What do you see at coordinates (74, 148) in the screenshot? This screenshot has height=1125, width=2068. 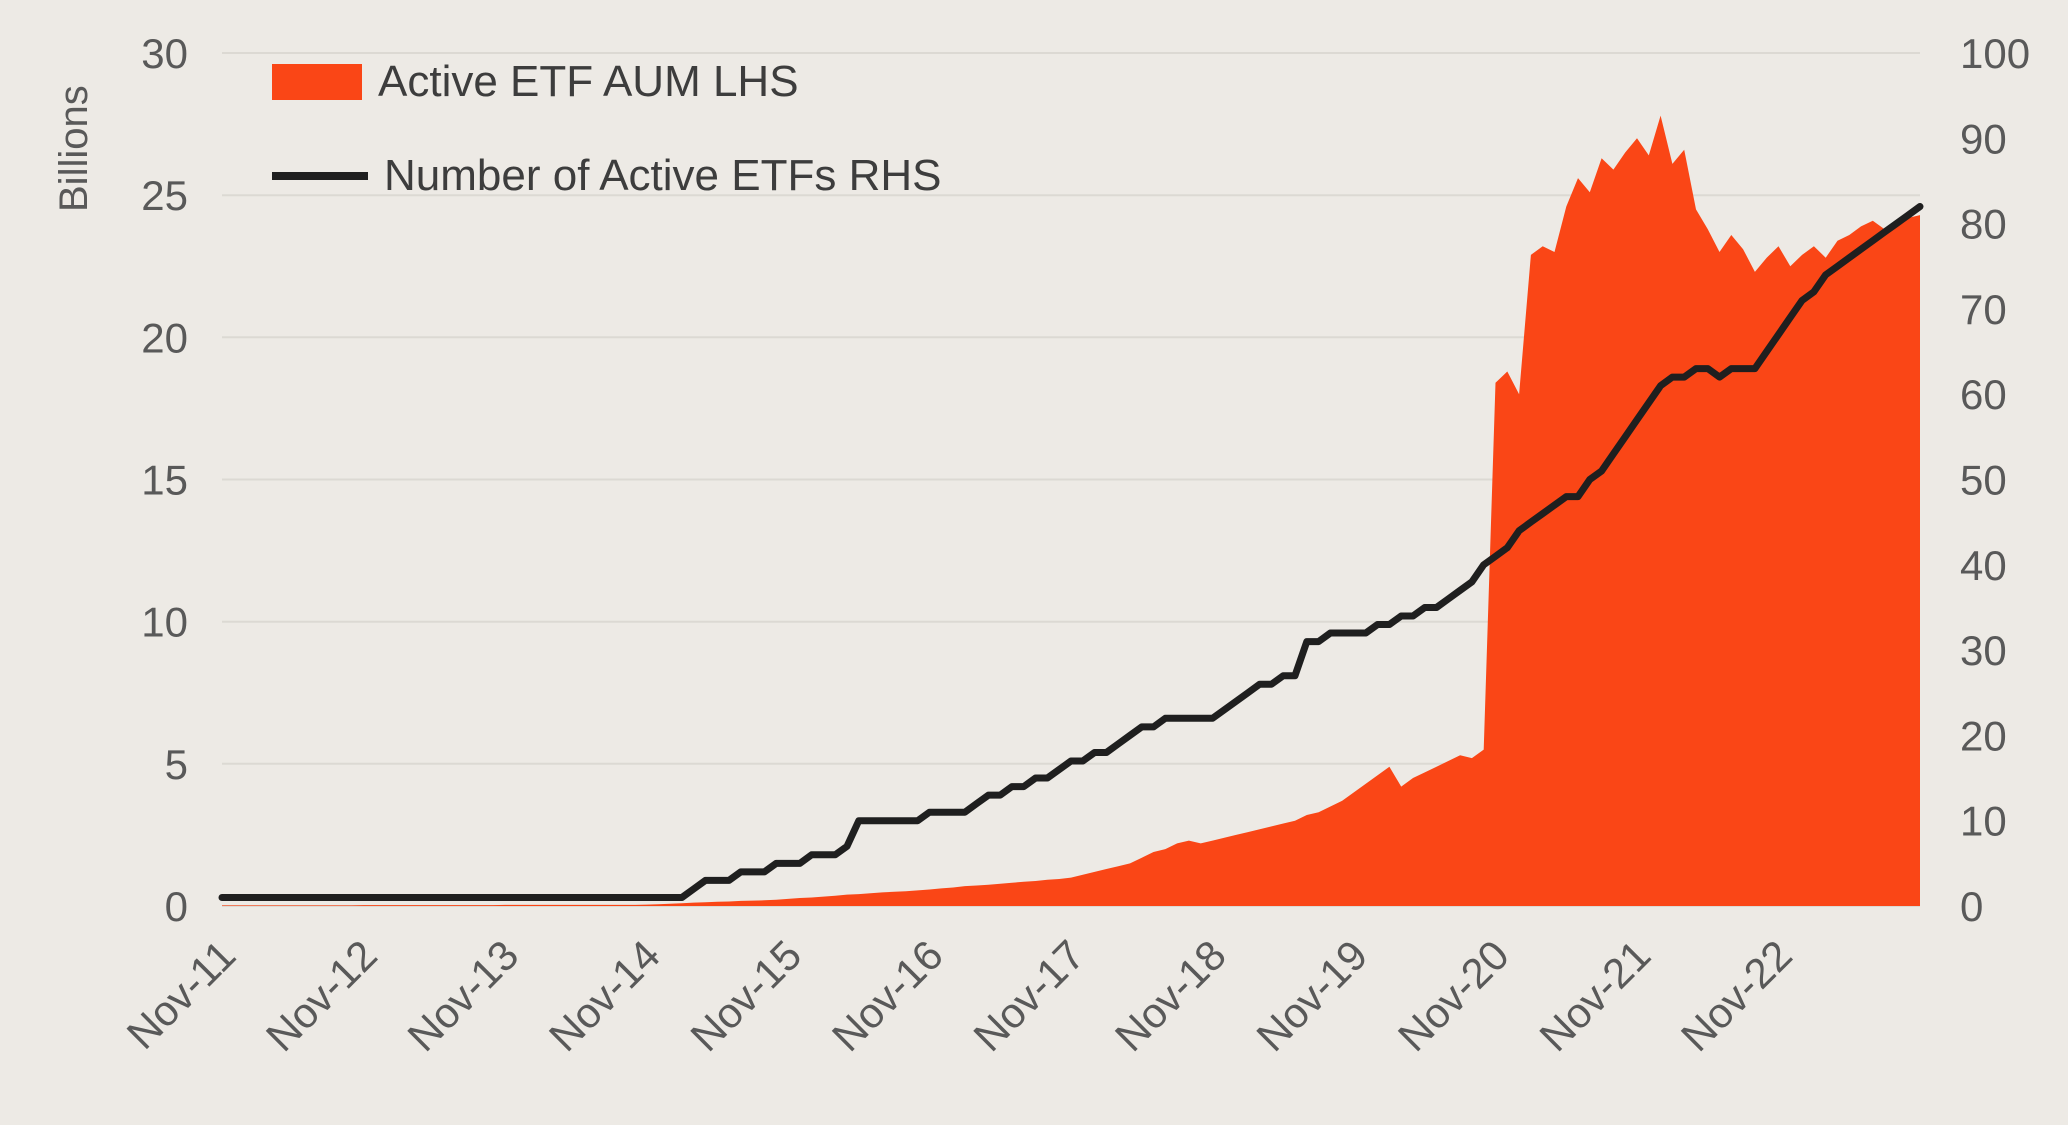 I see `left-axis-title: Billions` at bounding box center [74, 148].